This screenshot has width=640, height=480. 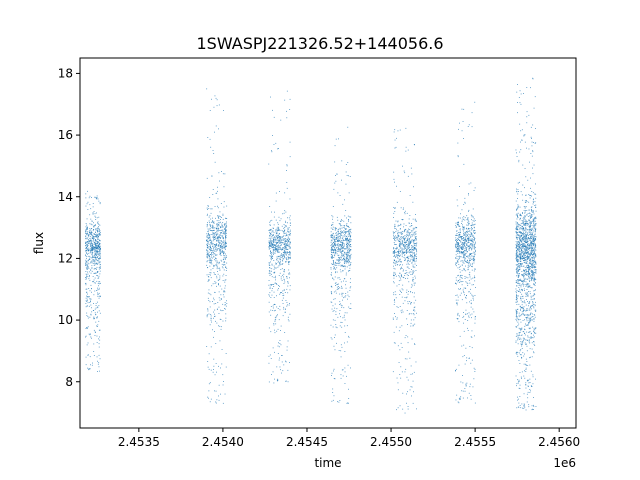 I want to click on chart-title: 1SWASPJ221326.52+144056.6, so click(x=319, y=43).